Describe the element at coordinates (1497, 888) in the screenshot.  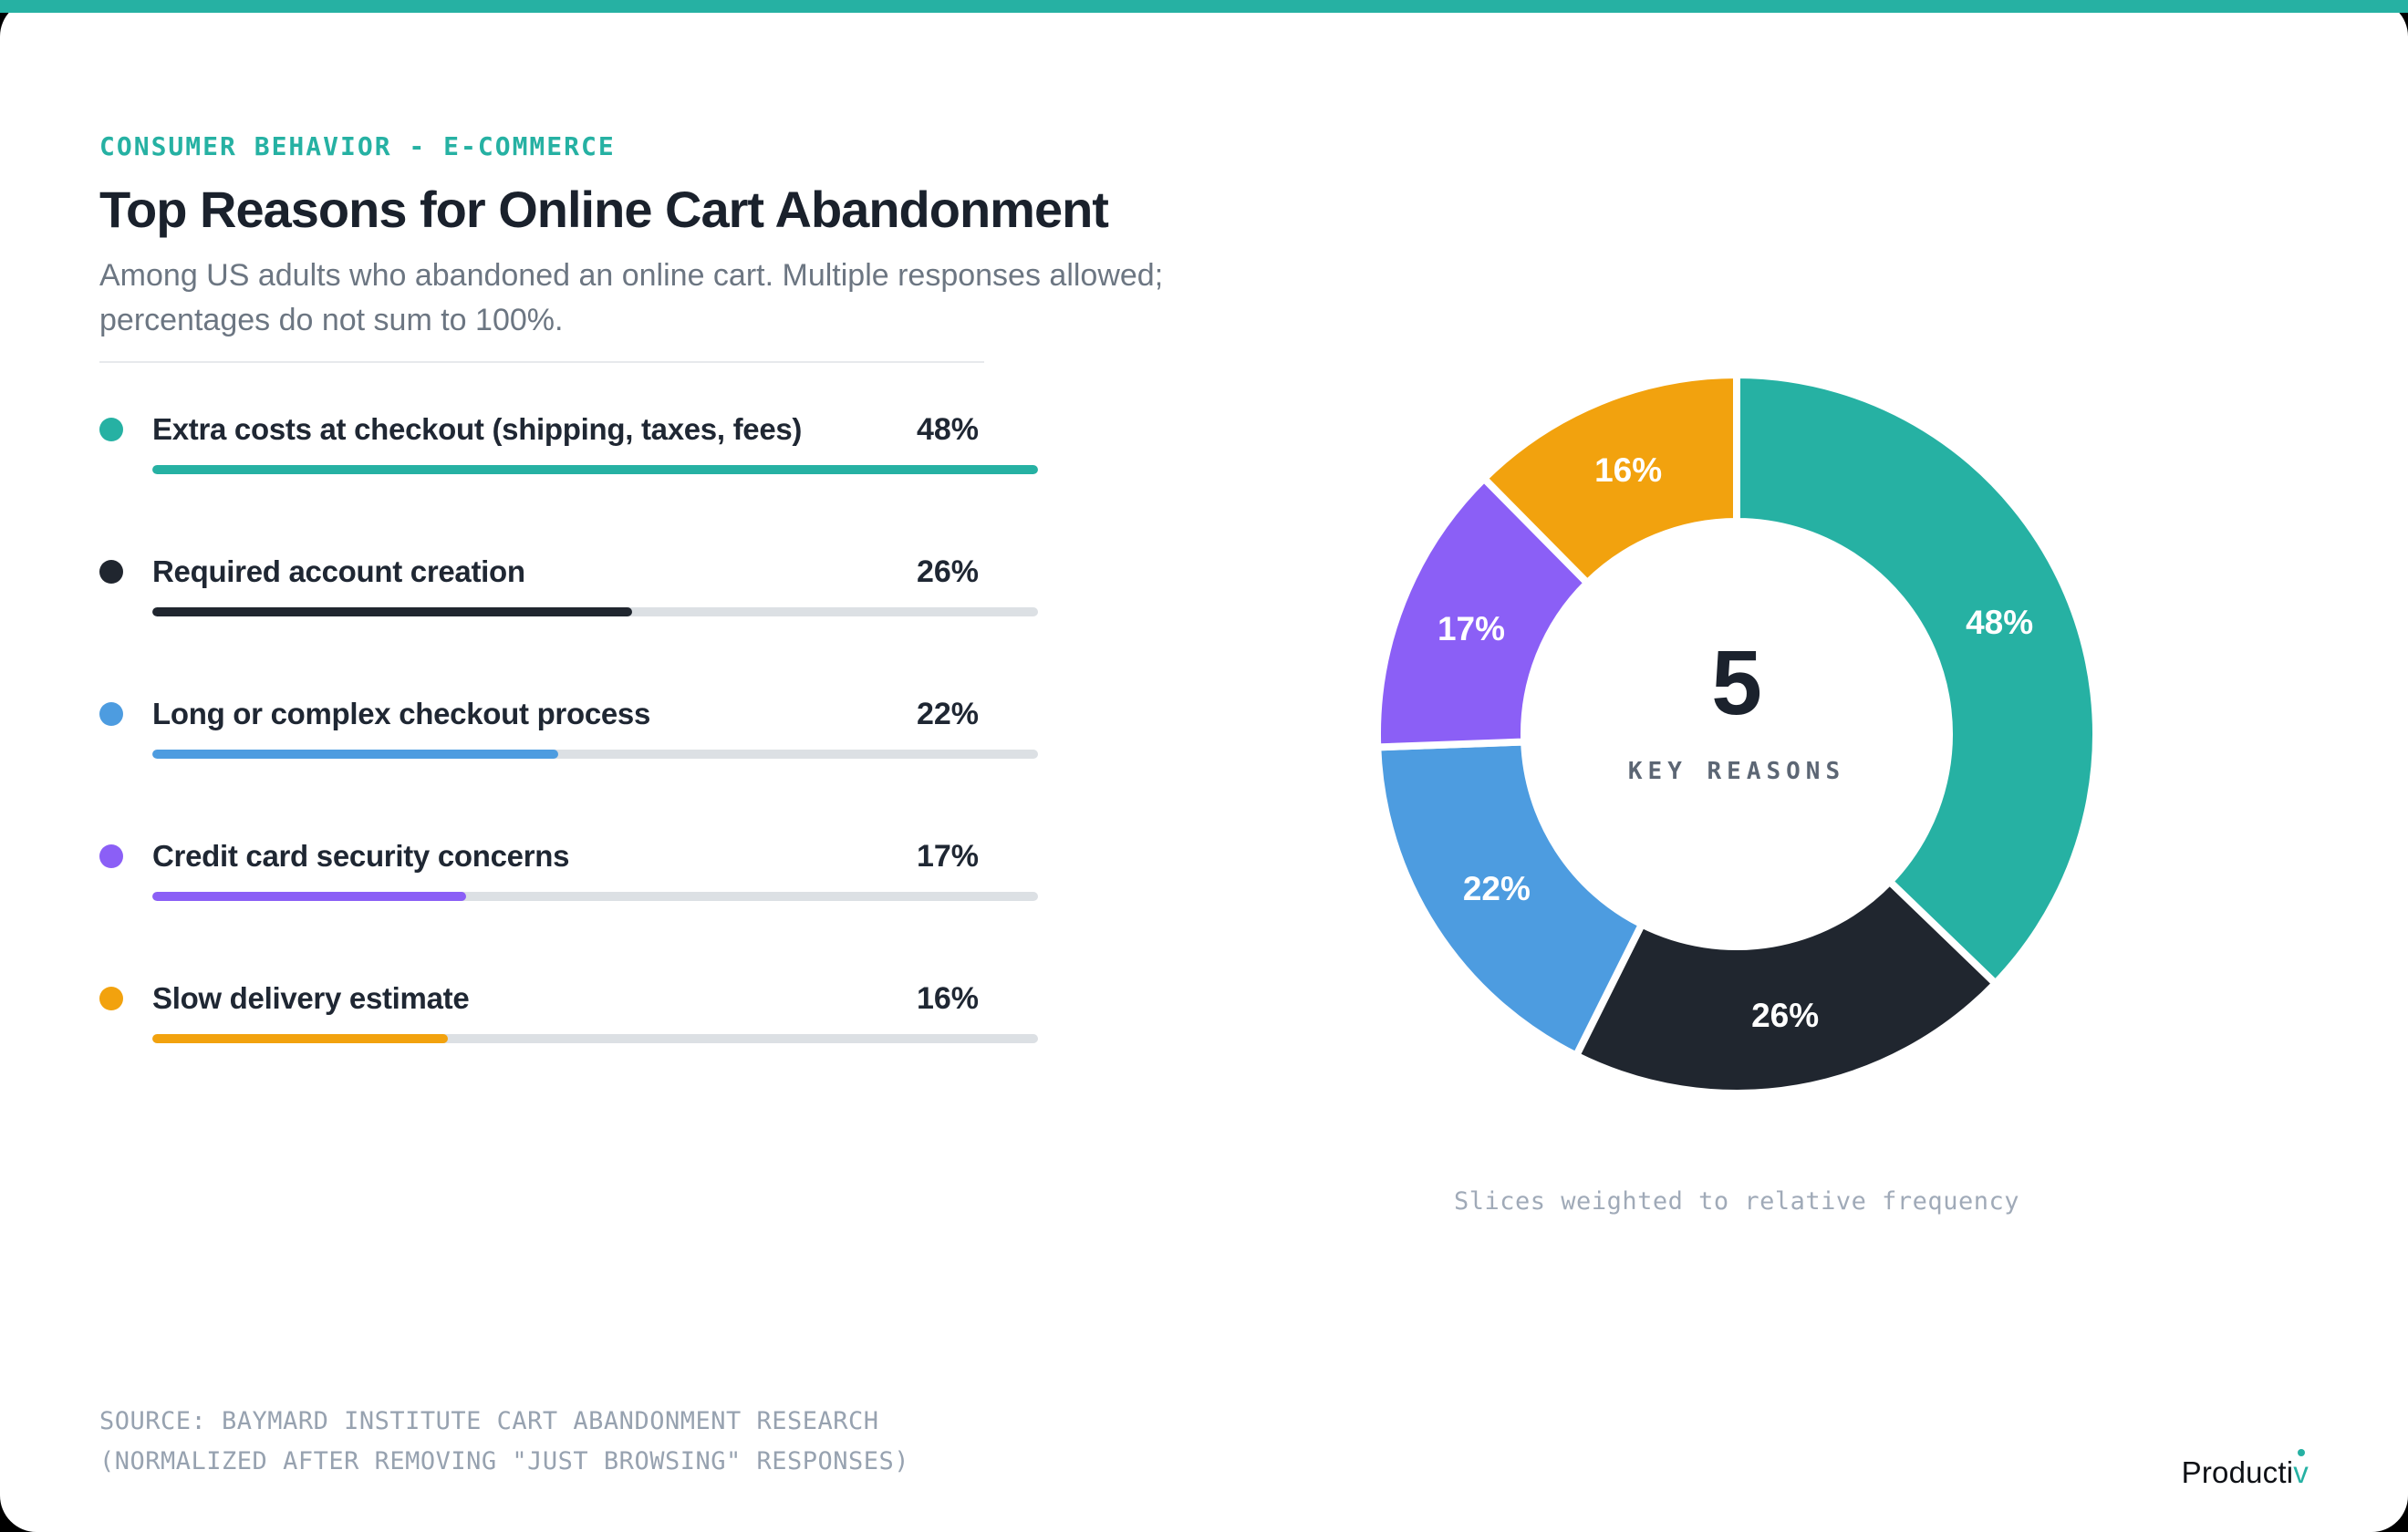
I see `donut-slice-label: 22%` at that location.